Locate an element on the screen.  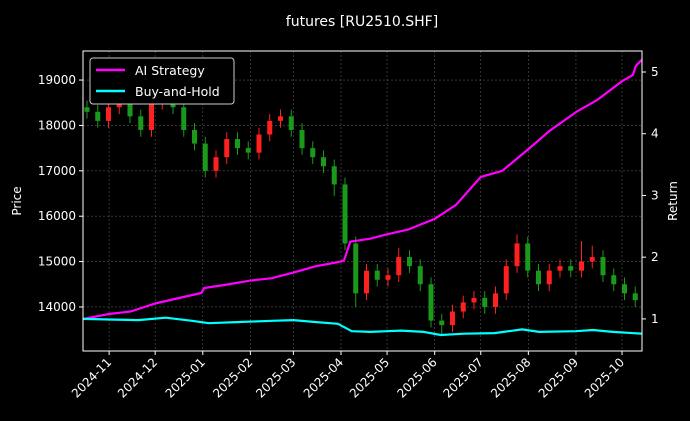
y-tick-label: 14000 is located at coordinates (57, 307).